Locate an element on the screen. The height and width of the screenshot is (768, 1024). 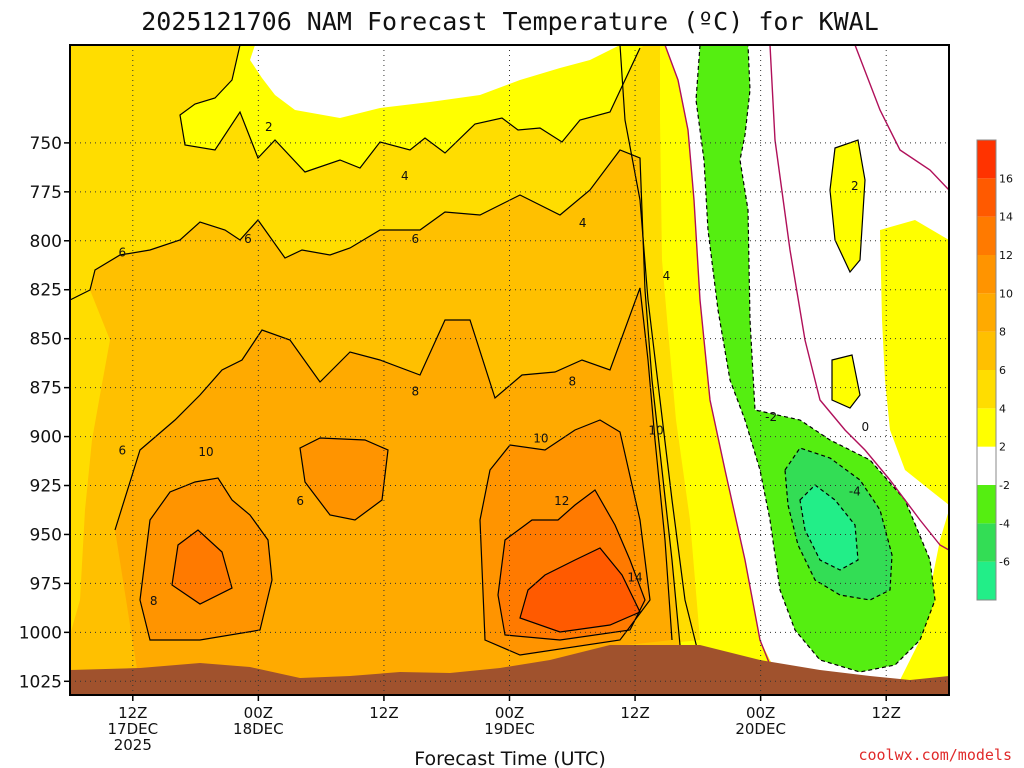
y-tick-label: 1000 is located at coordinates (40, 633).